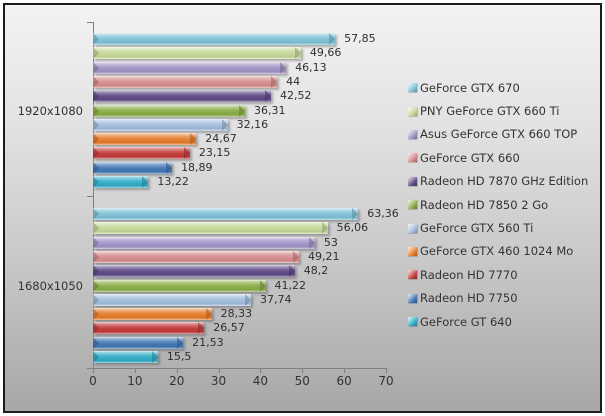  I want to click on legend-item-radeon-hd-7850-2-go: Radeon HD 7850 2 Go, so click(498, 204).